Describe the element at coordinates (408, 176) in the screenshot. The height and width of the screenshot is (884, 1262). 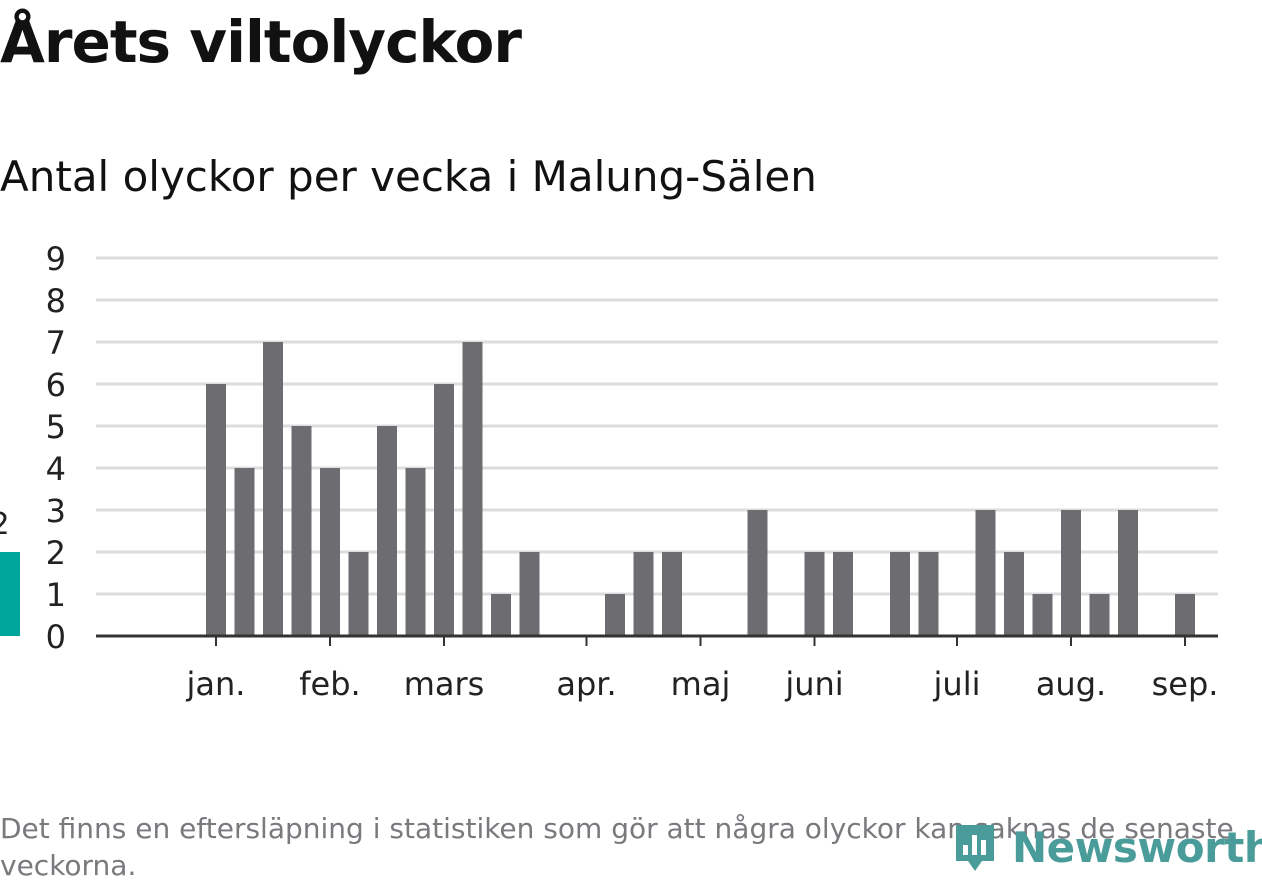
I see `chart-subtitle: Antal olyckor per vecka i Malung-Sälen` at that location.